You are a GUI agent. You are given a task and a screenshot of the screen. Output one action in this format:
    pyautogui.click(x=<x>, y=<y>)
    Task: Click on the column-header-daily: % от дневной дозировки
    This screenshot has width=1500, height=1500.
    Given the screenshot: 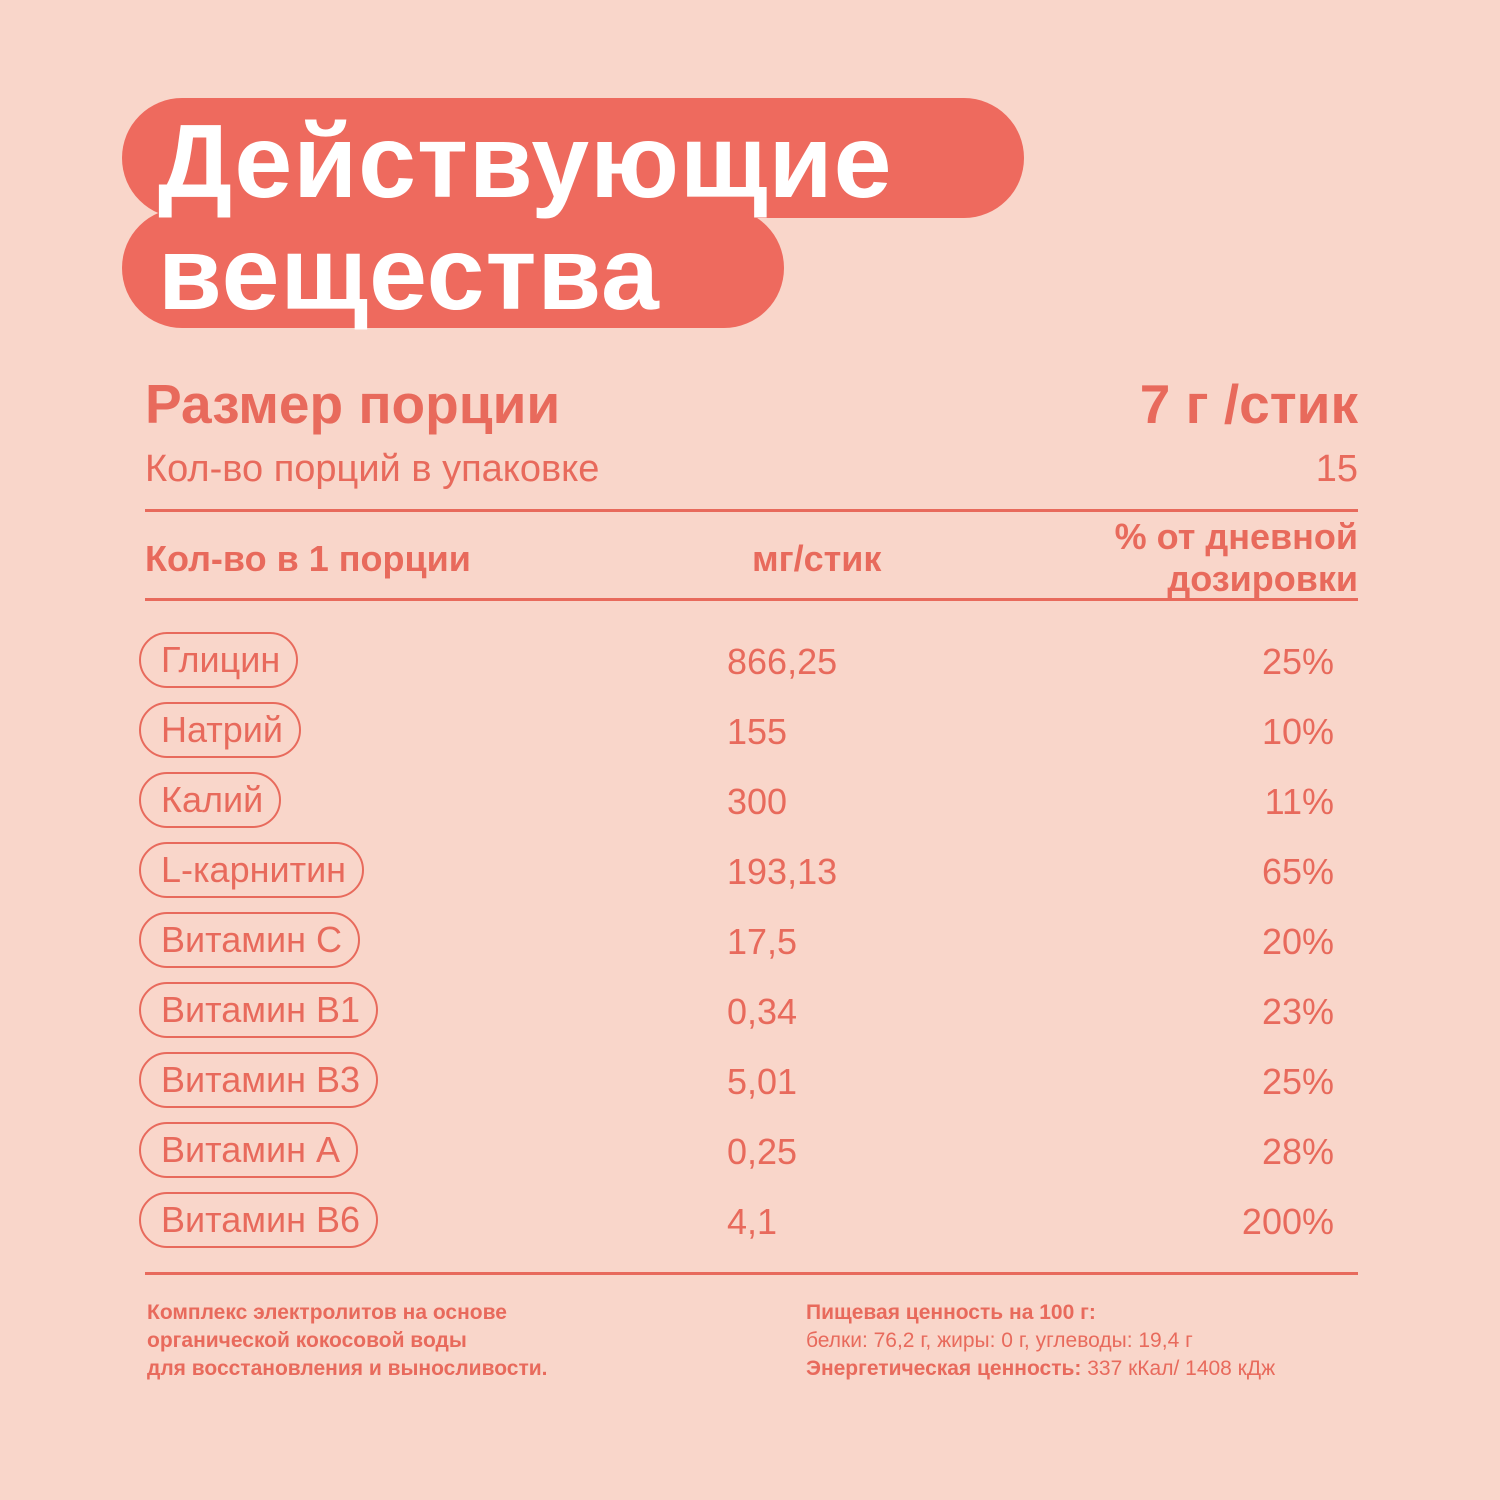 What is the action you would take?
    pyautogui.click(x=1236, y=557)
    